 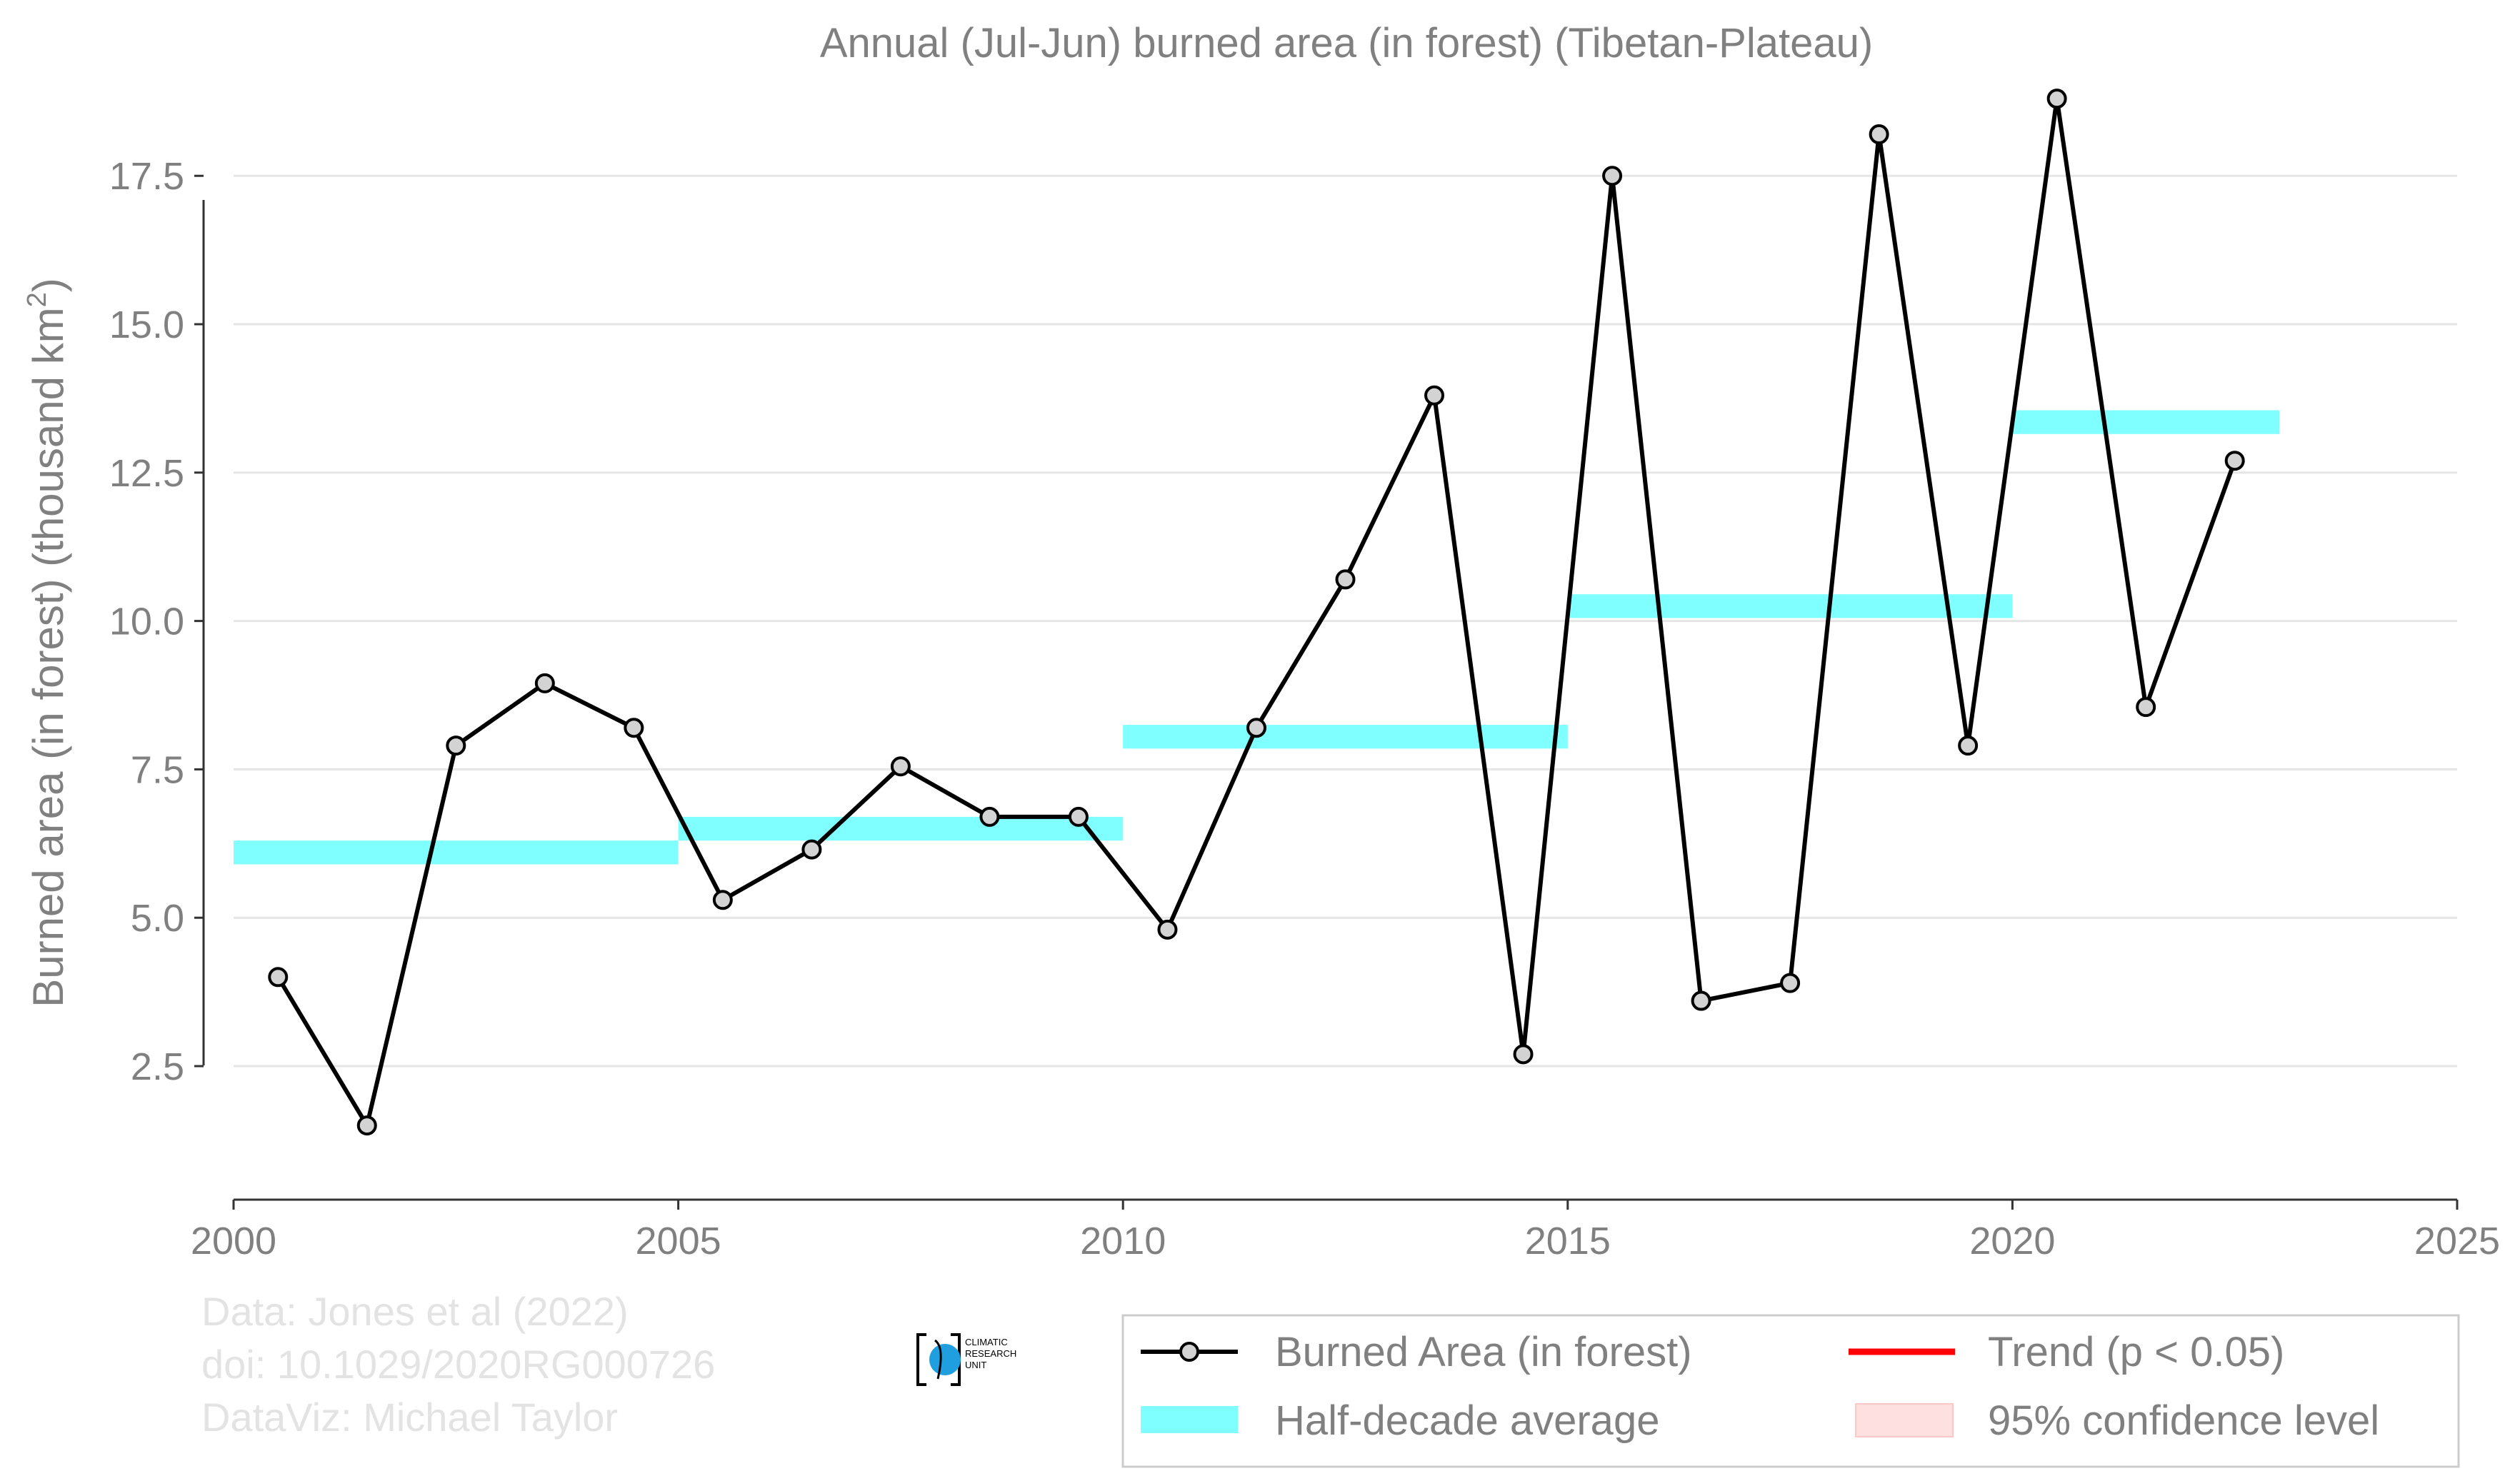 What do you see at coordinates (1467, 1421) in the screenshot?
I see `legend-label-half-decade: Half-decade average` at bounding box center [1467, 1421].